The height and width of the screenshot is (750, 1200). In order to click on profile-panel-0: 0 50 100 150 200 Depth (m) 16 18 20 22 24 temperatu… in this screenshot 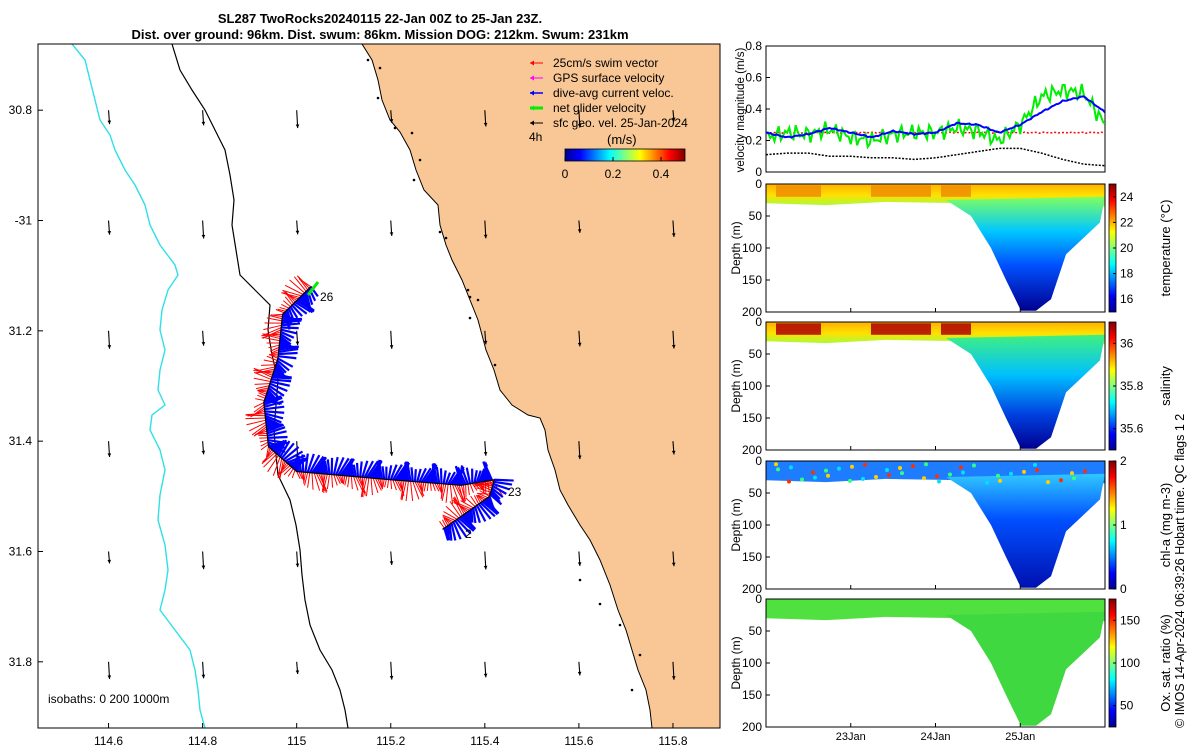, I will do `click(951, 248)`.